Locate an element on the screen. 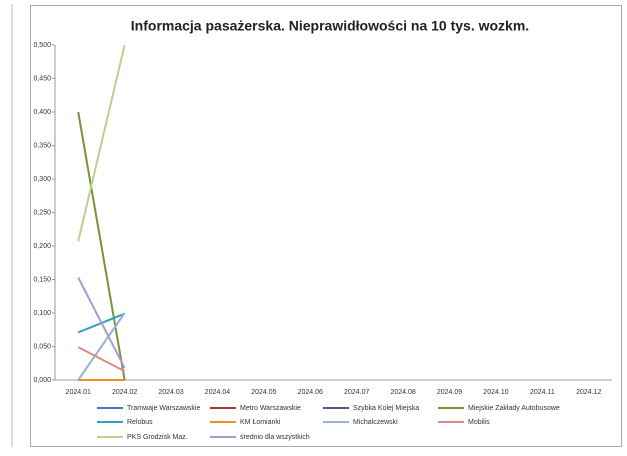  y-tick-label: 0,200 is located at coordinates (42, 246).